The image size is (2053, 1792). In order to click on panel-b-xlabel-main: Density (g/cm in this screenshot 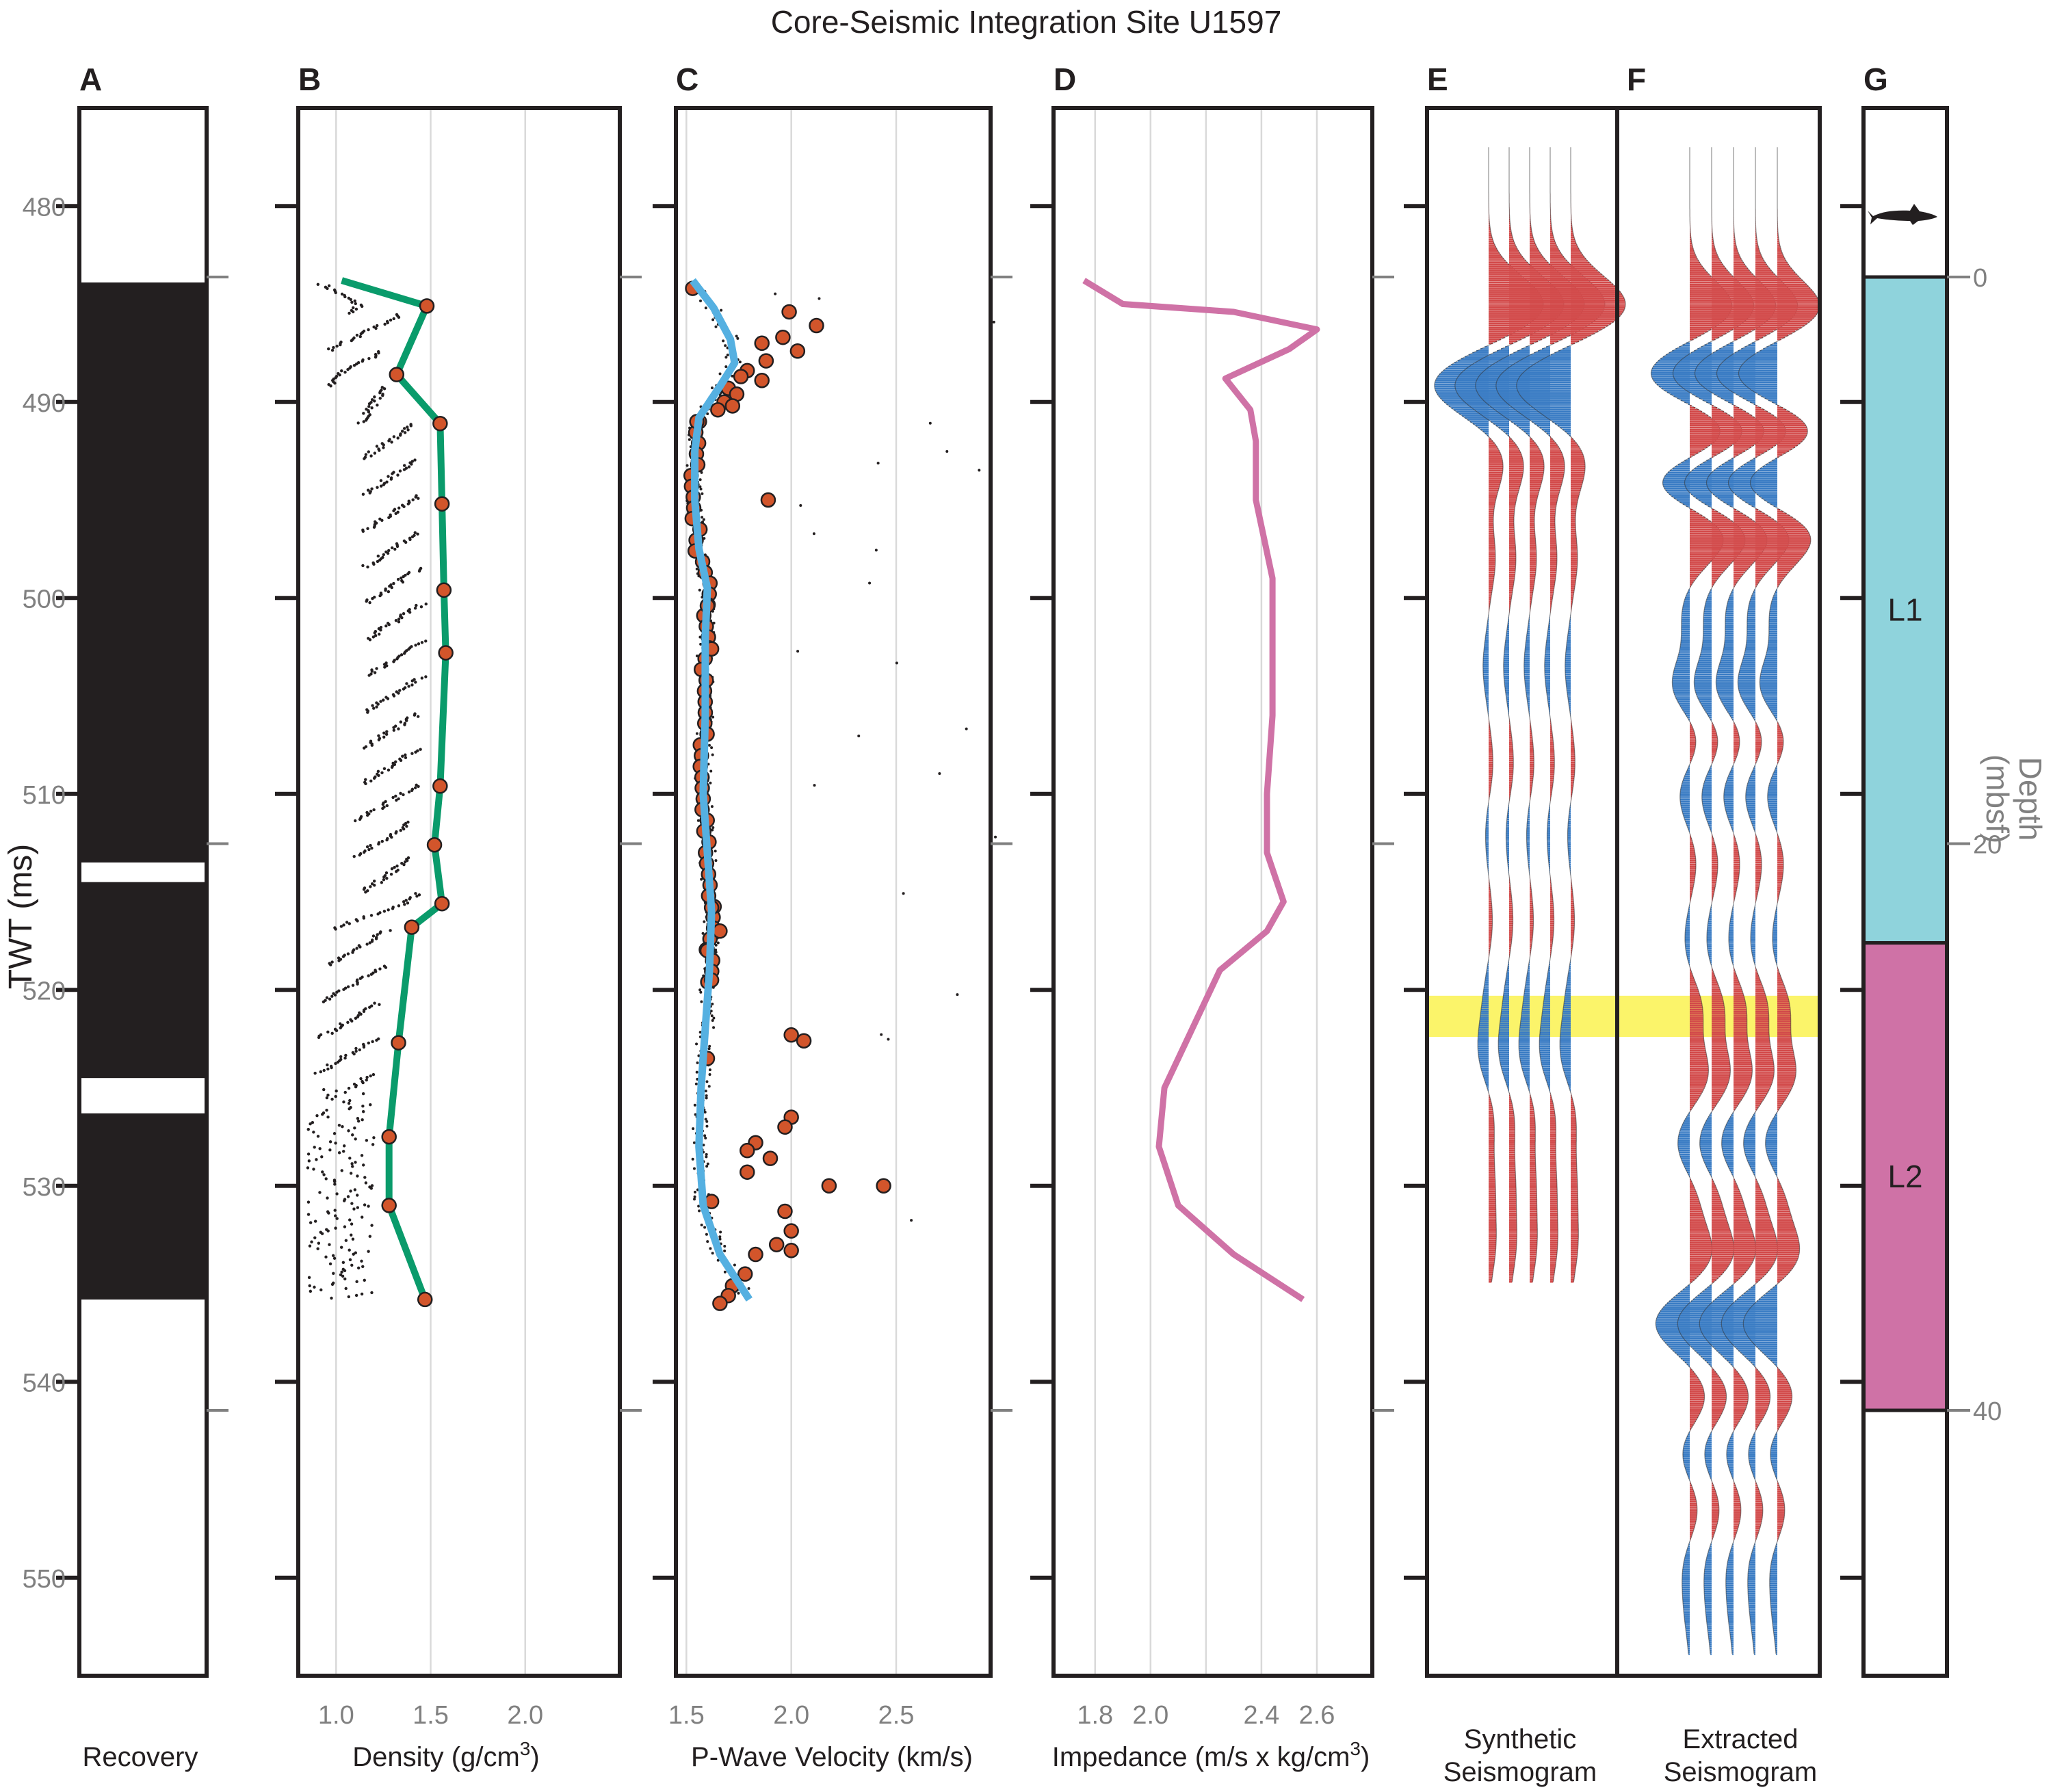, I will do `click(436, 1757)`.